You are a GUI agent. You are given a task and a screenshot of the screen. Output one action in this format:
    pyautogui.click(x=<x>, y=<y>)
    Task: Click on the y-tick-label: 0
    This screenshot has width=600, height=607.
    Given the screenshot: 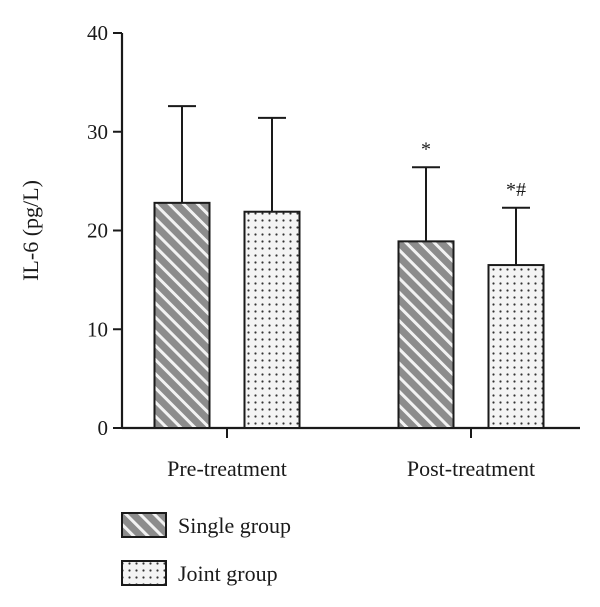 What is the action you would take?
    pyautogui.click(x=103, y=428)
    